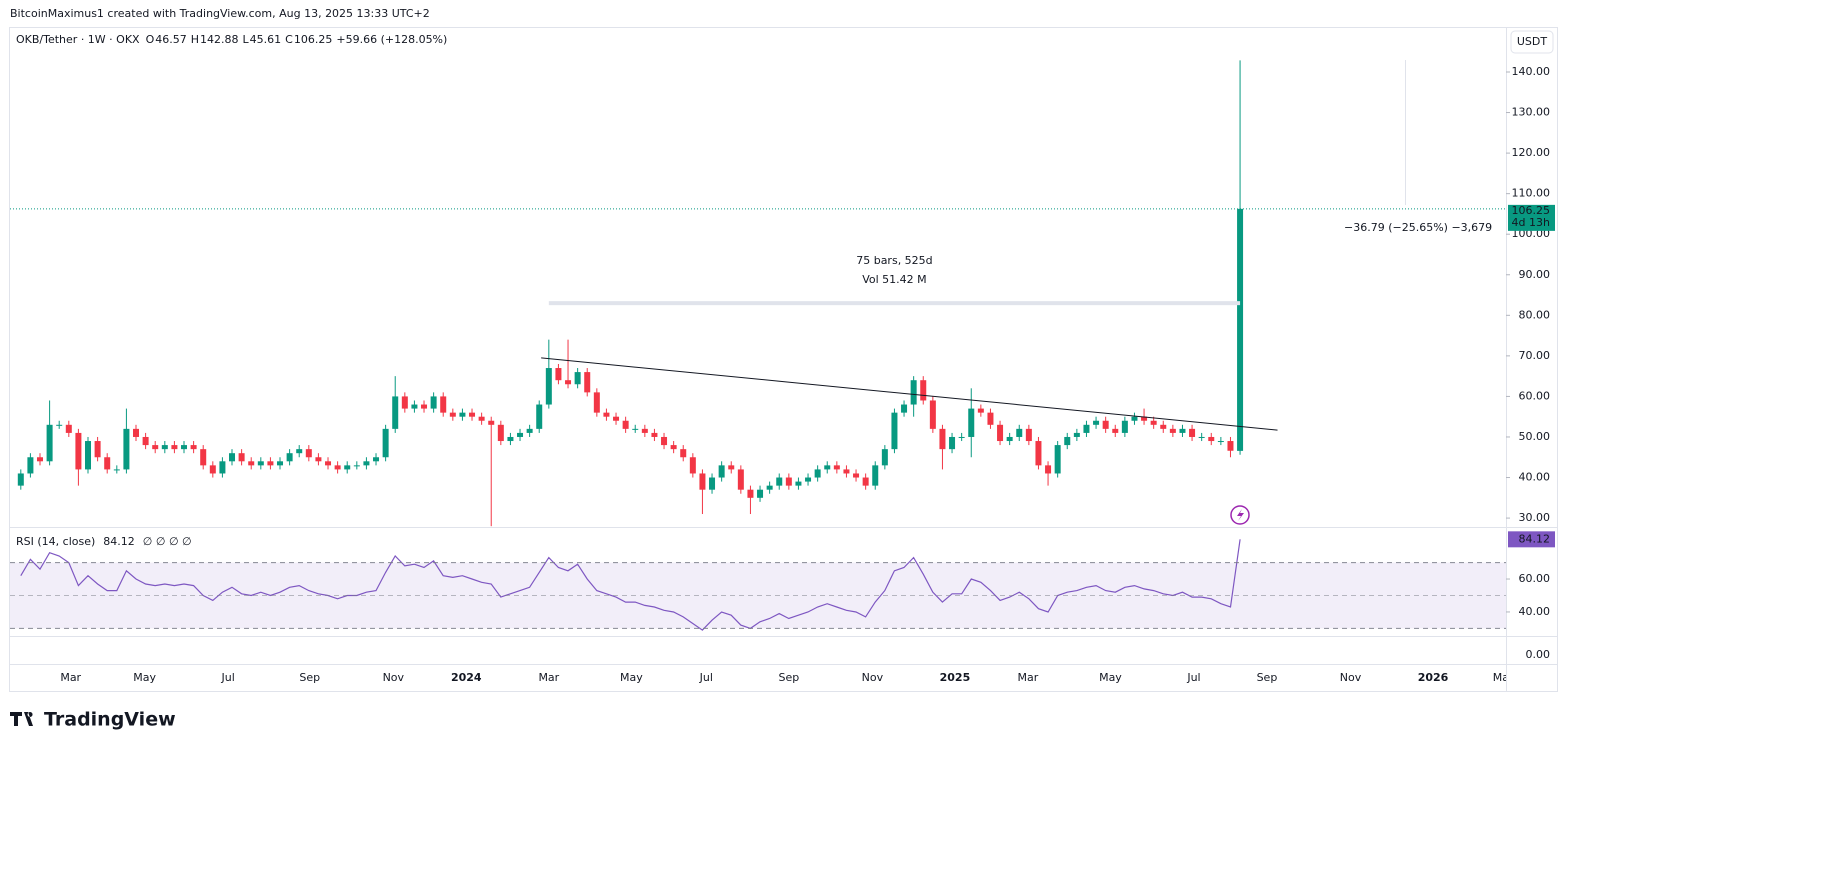 The height and width of the screenshot is (872, 1826). Describe the element at coordinates (1531, 193) in the screenshot. I see `y-tick-label: 110.00` at that location.